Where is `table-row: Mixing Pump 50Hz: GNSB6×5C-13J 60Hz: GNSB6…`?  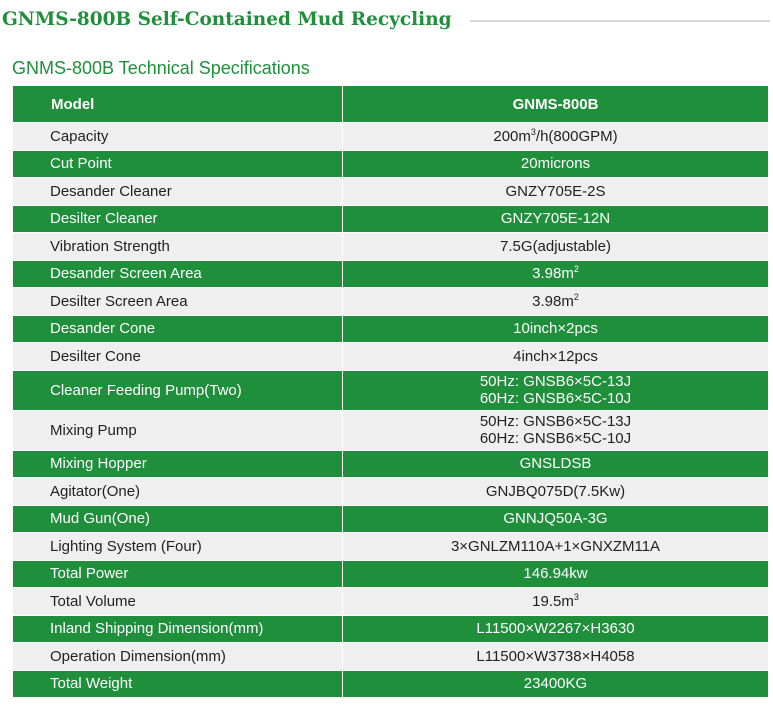
table-row: Mixing Pump 50Hz: GNSB6×5C-13J 60Hz: GNSB6… is located at coordinates (390, 430).